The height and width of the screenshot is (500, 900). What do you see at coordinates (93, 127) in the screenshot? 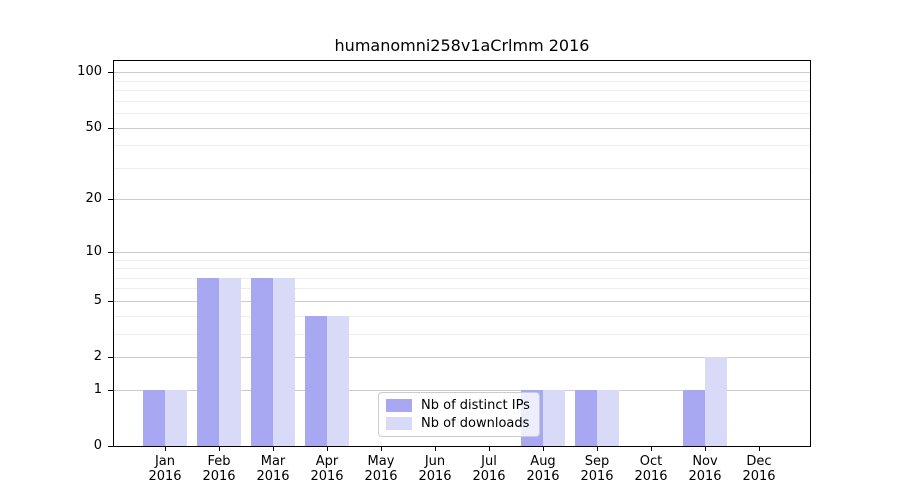
I see `y-tick-label: 50` at bounding box center [93, 127].